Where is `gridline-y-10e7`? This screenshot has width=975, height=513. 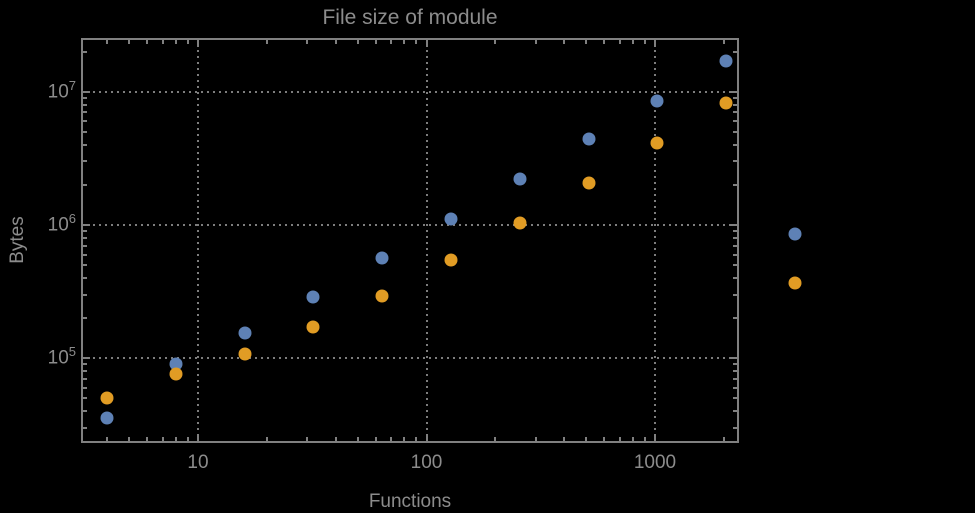
gridline-y-10e7 is located at coordinates (410, 91).